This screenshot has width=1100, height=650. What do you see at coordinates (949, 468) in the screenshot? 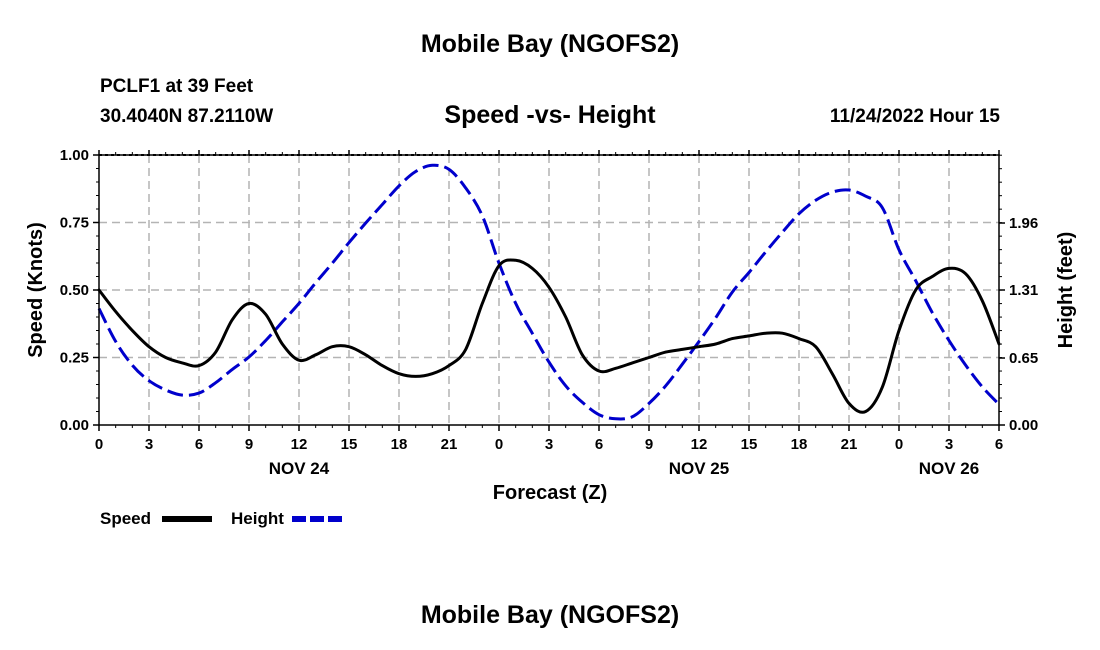
I see `date-label: NOV 26` at bounding box center [949, 468].